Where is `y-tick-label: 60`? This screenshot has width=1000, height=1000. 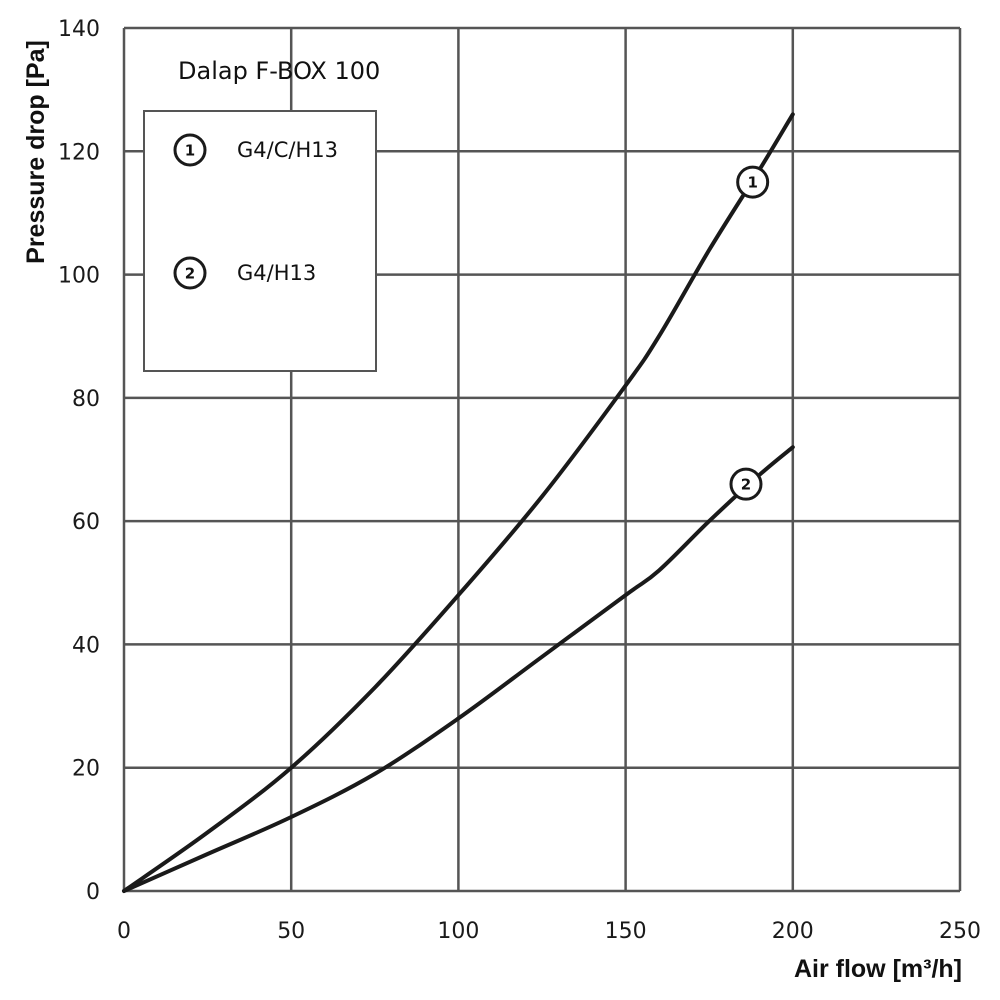
y-tick-label: 60 is located at coordinates (86, 522).